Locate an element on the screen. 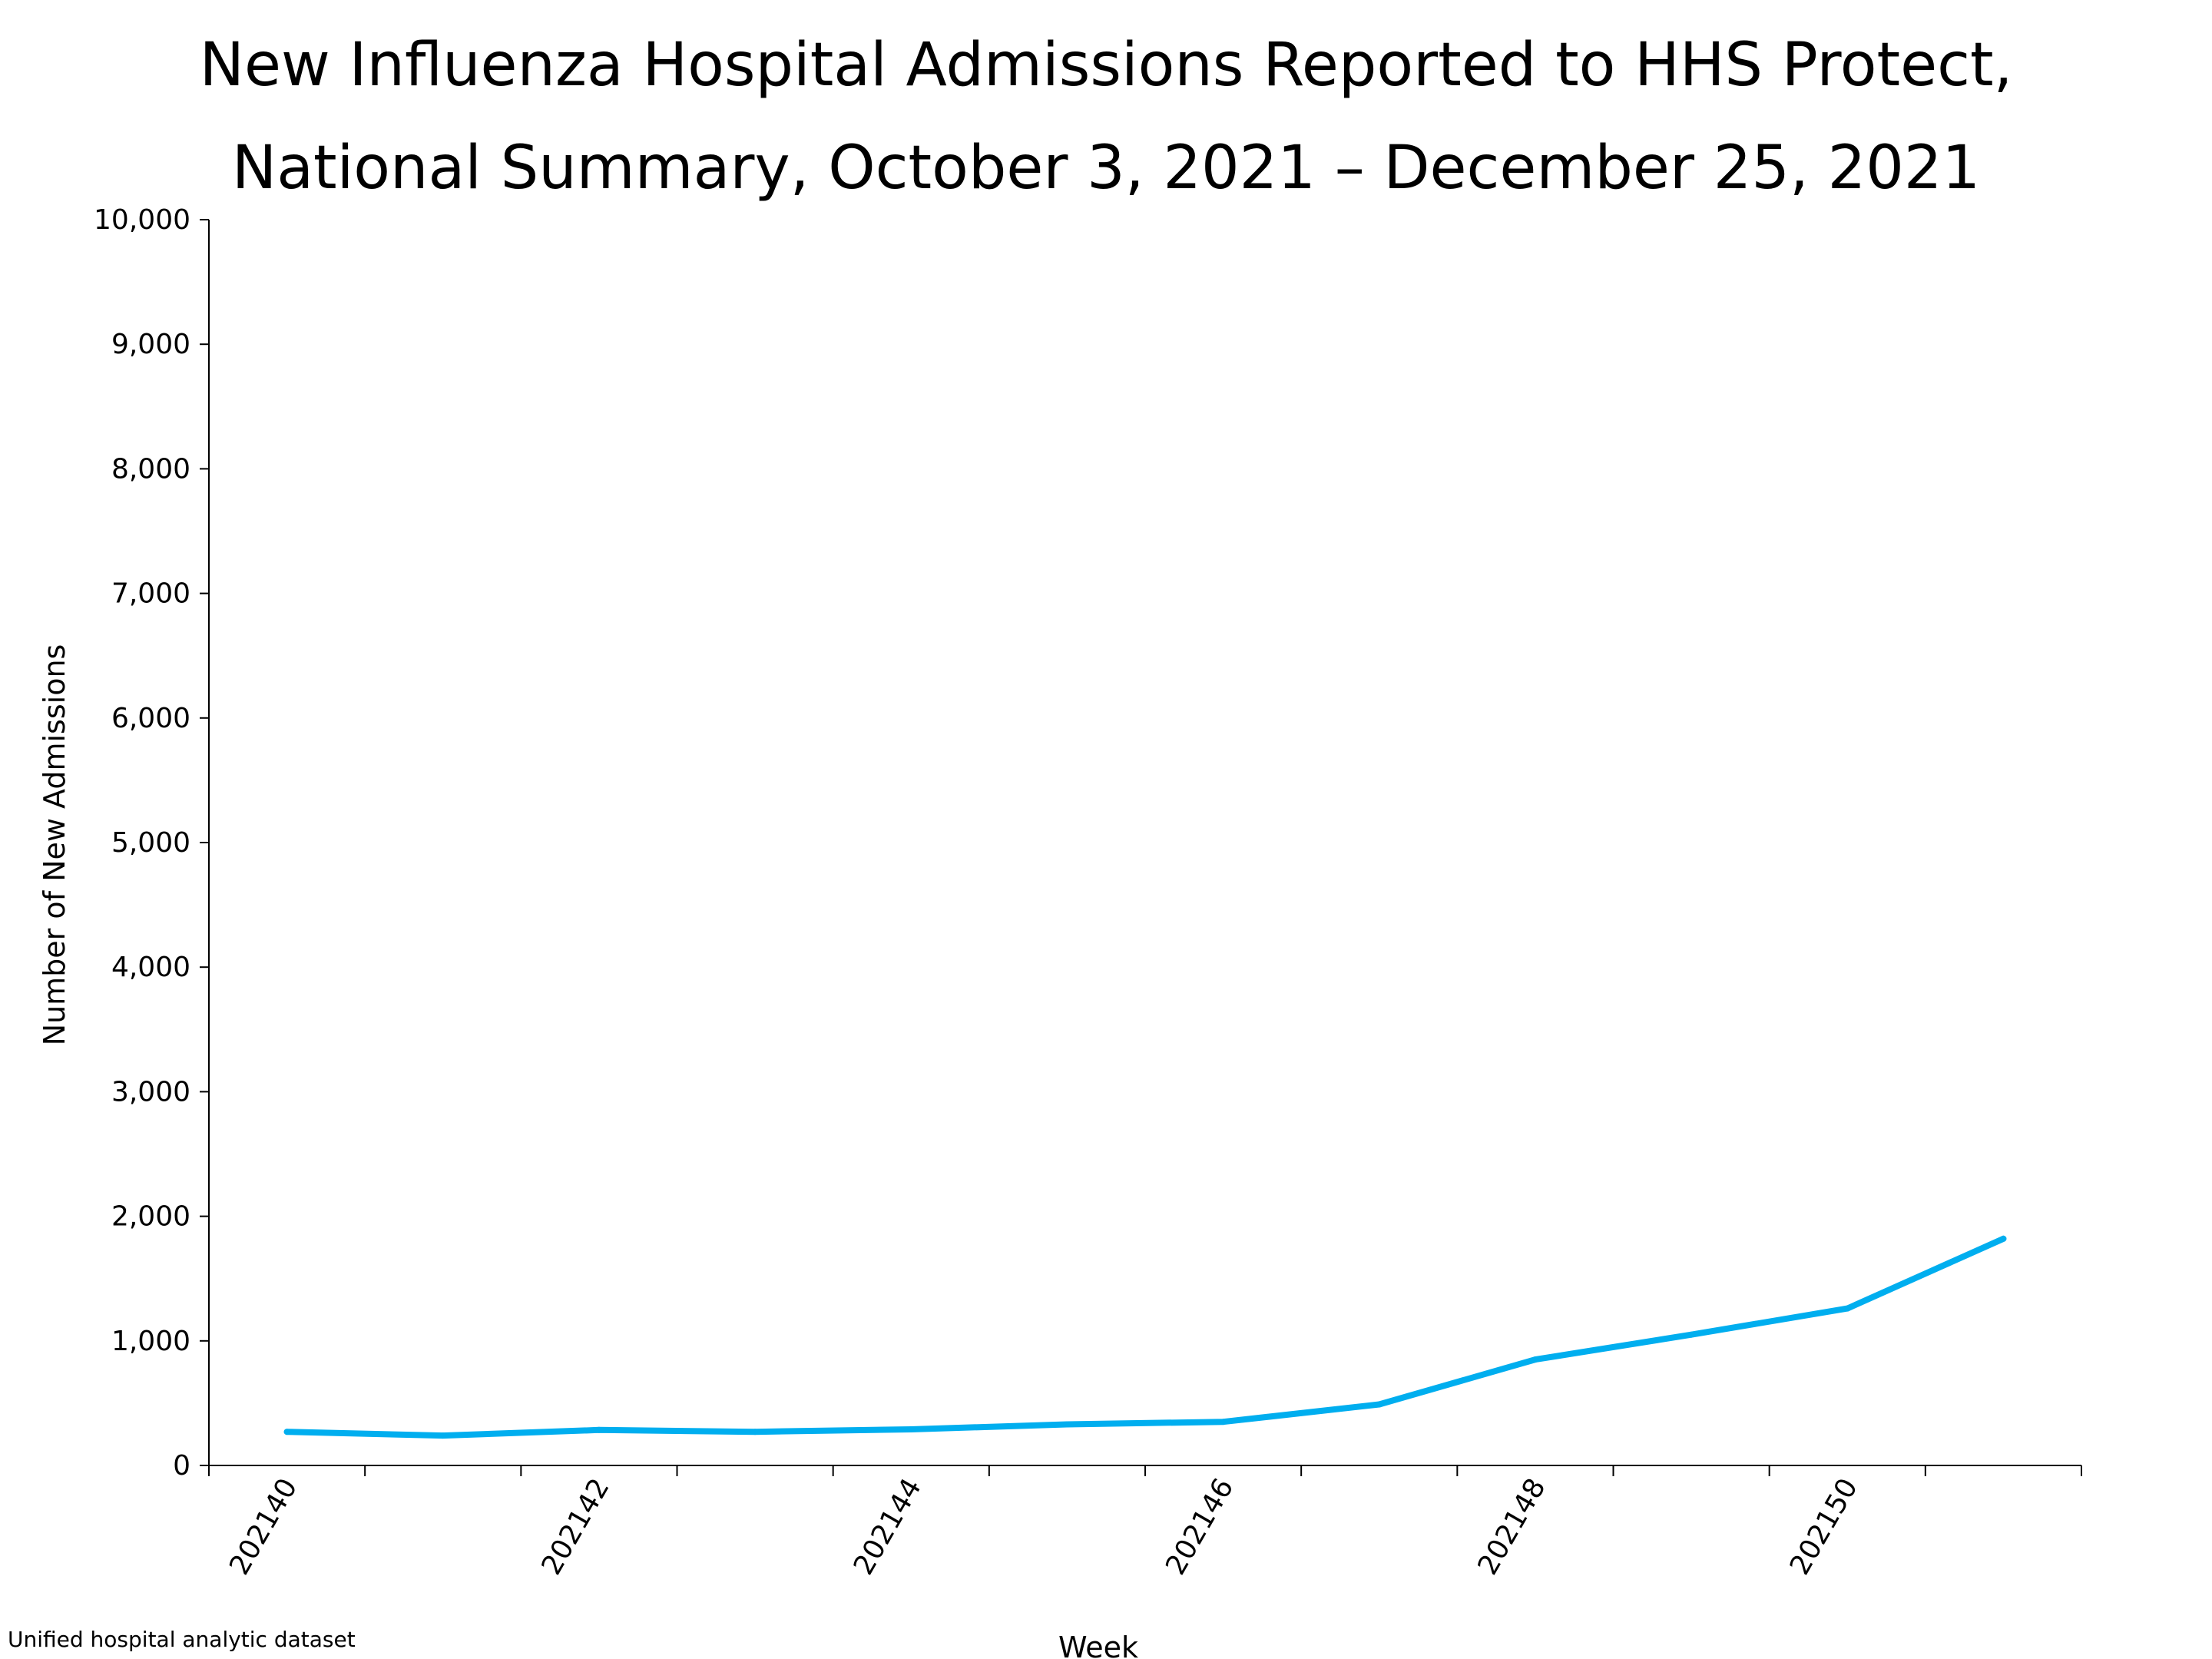  source-note: Unified hospital analytic dataset is located at coordinates (182, 1640).